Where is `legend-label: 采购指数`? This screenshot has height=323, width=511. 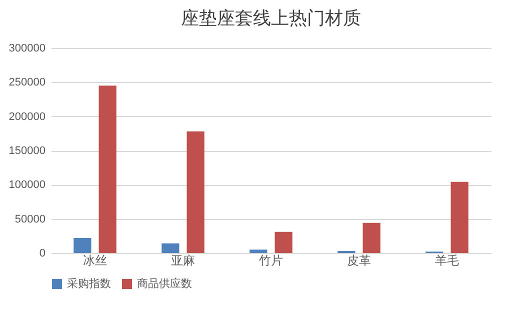 legend-label: 采购指数 is located at coordinates (89, 283).